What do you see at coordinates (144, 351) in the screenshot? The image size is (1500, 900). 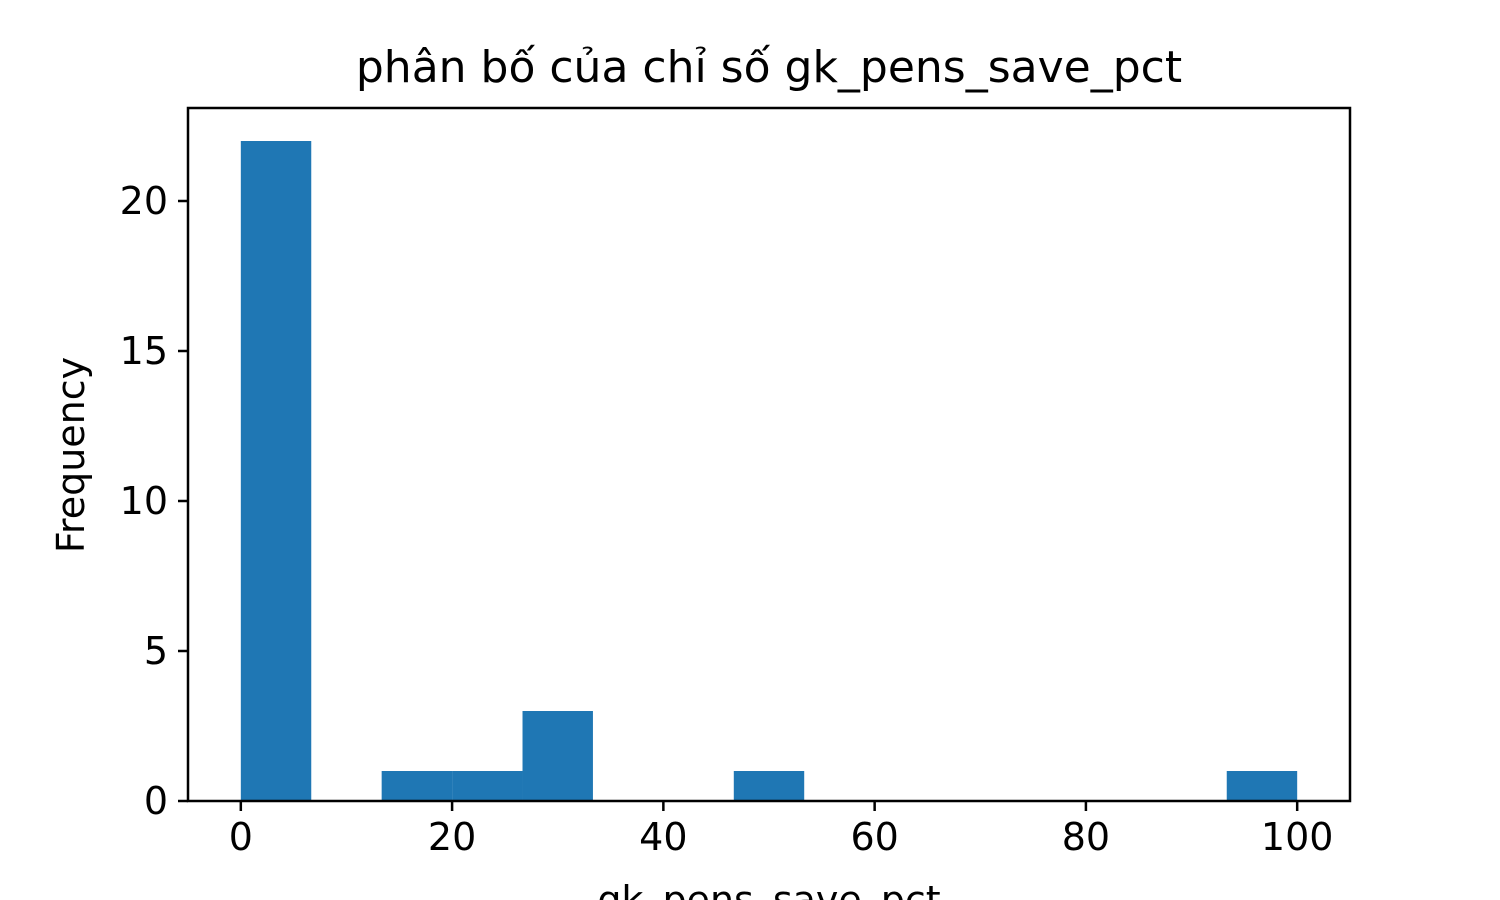 I see `y-tick-label: 15` at bounding box center [144, 351].